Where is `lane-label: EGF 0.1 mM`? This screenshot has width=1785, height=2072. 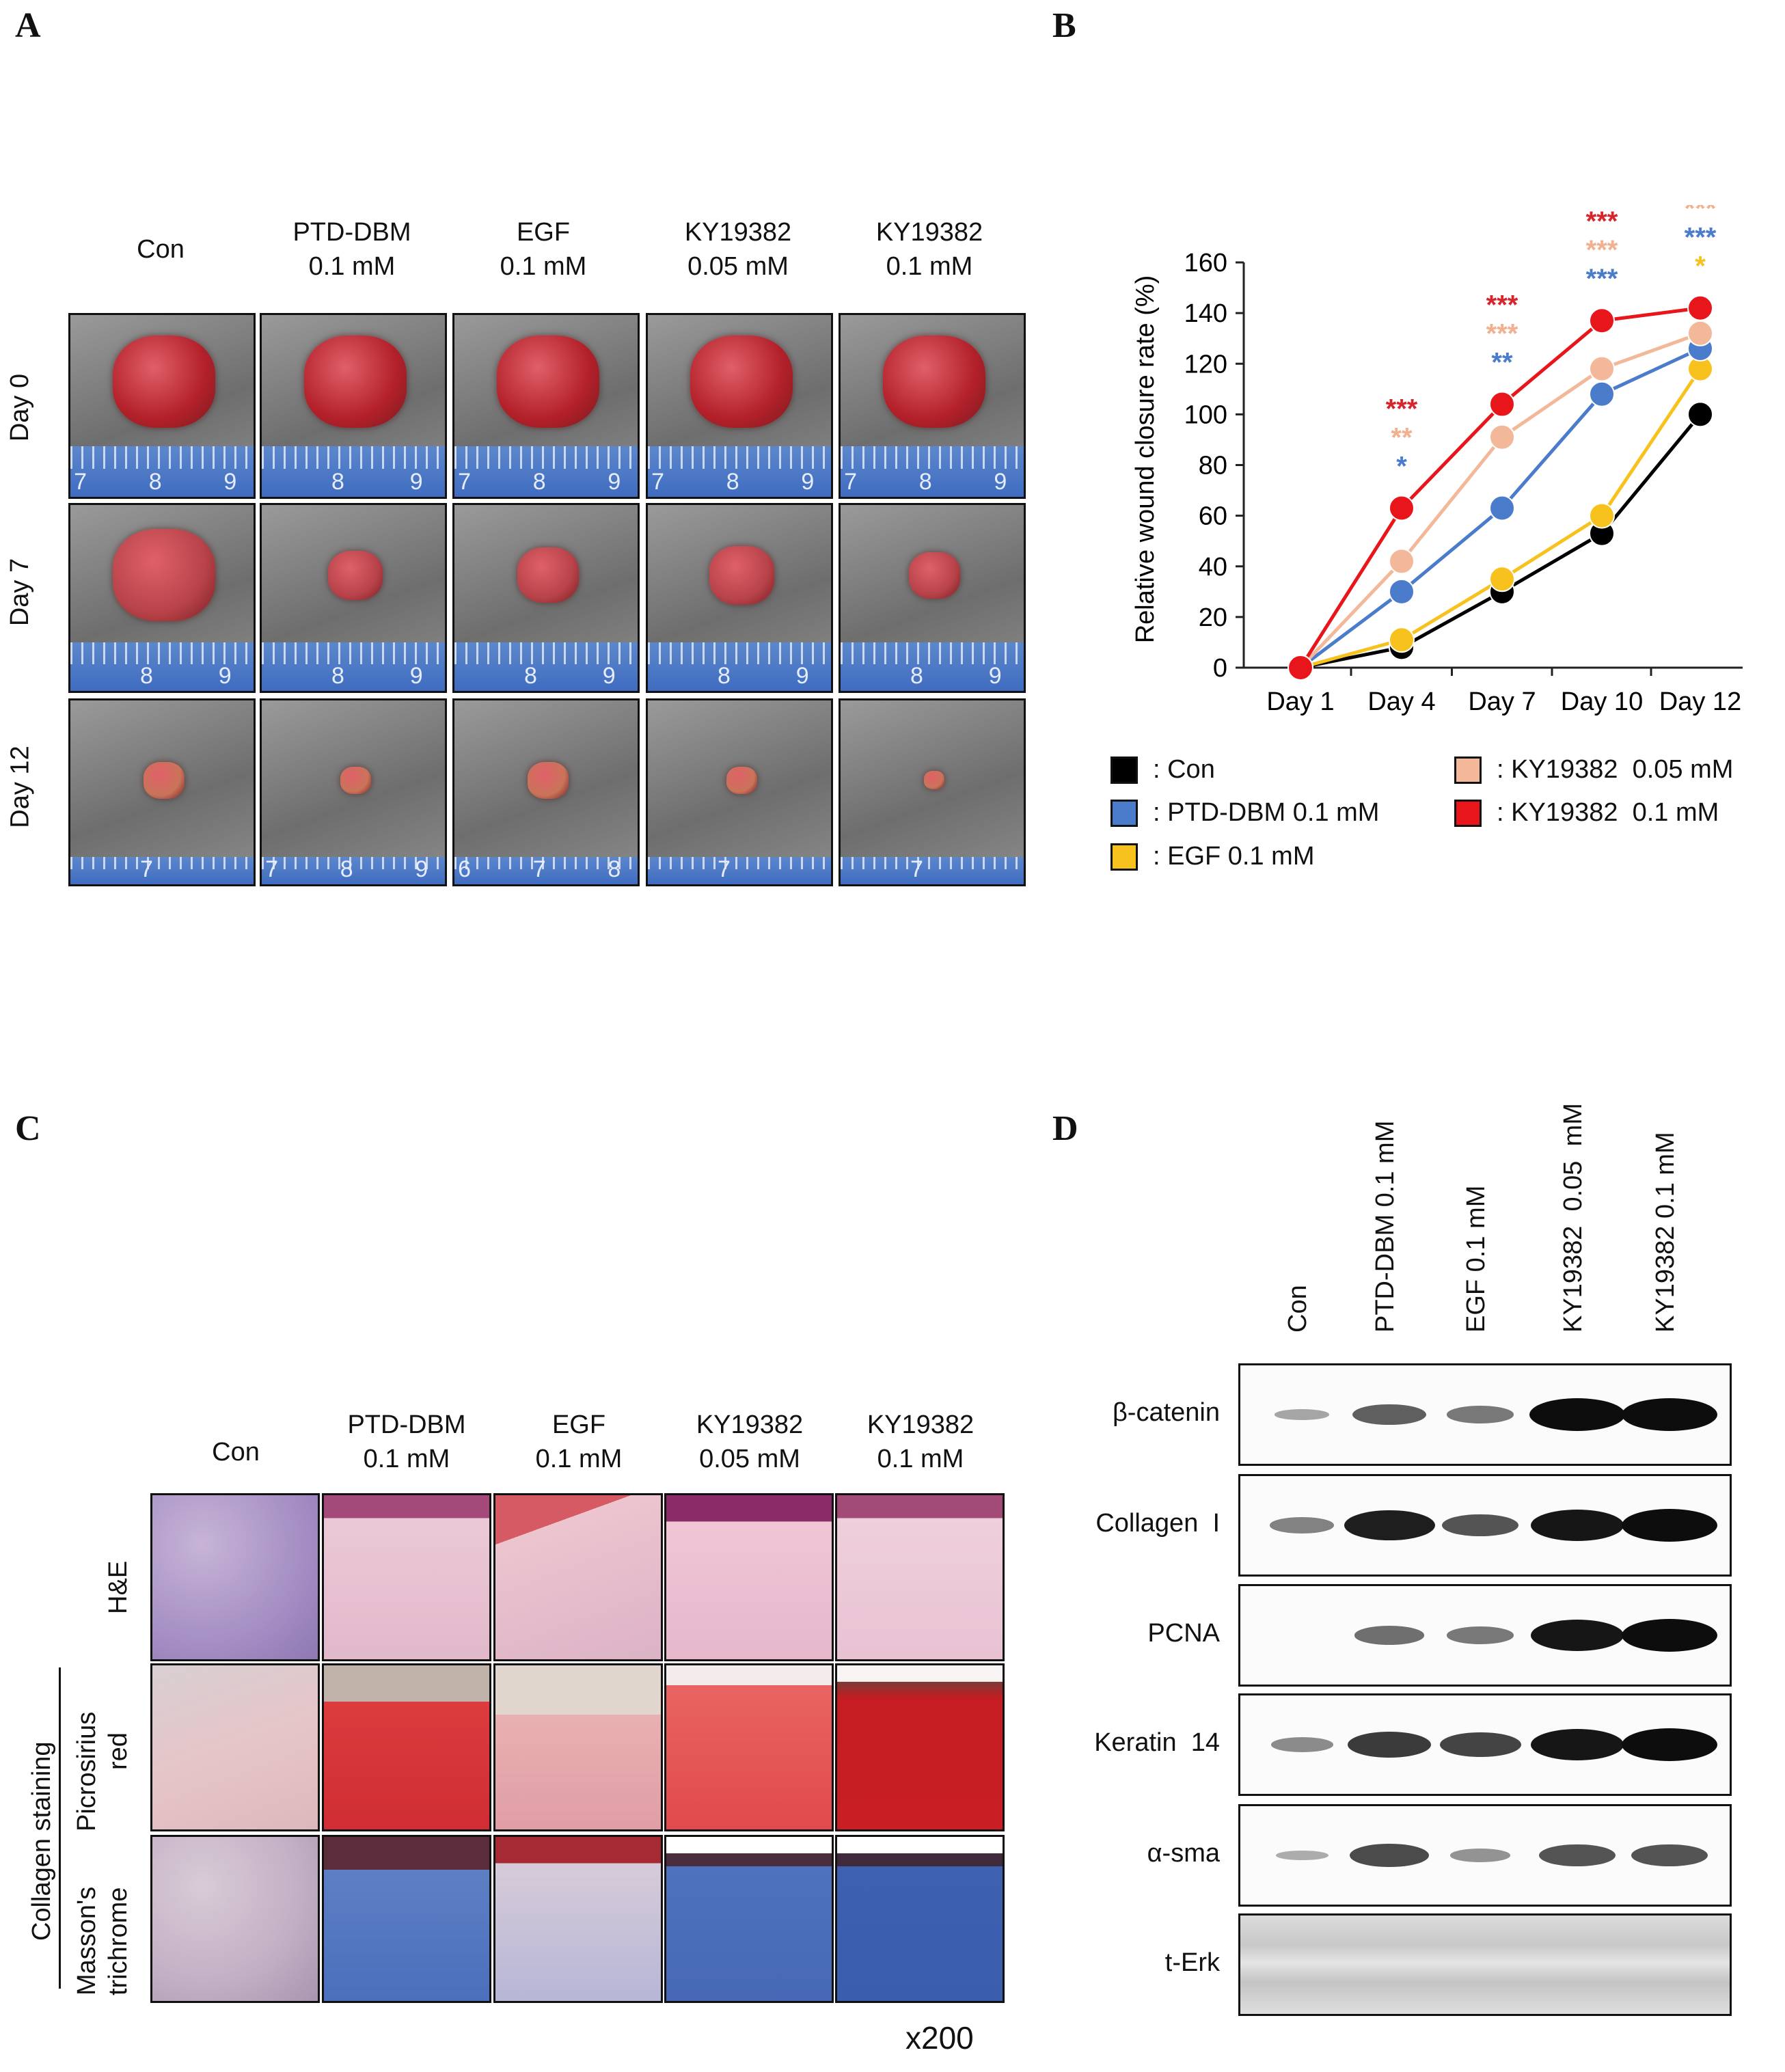 lane-label: EGF 0.1 mM is located at coordinates (1476, 1259).